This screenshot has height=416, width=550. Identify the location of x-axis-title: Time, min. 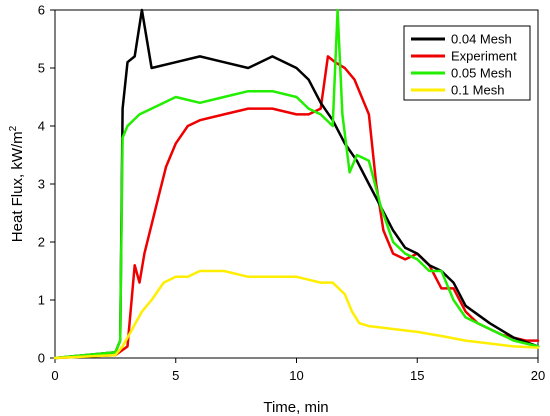
(295, 407).